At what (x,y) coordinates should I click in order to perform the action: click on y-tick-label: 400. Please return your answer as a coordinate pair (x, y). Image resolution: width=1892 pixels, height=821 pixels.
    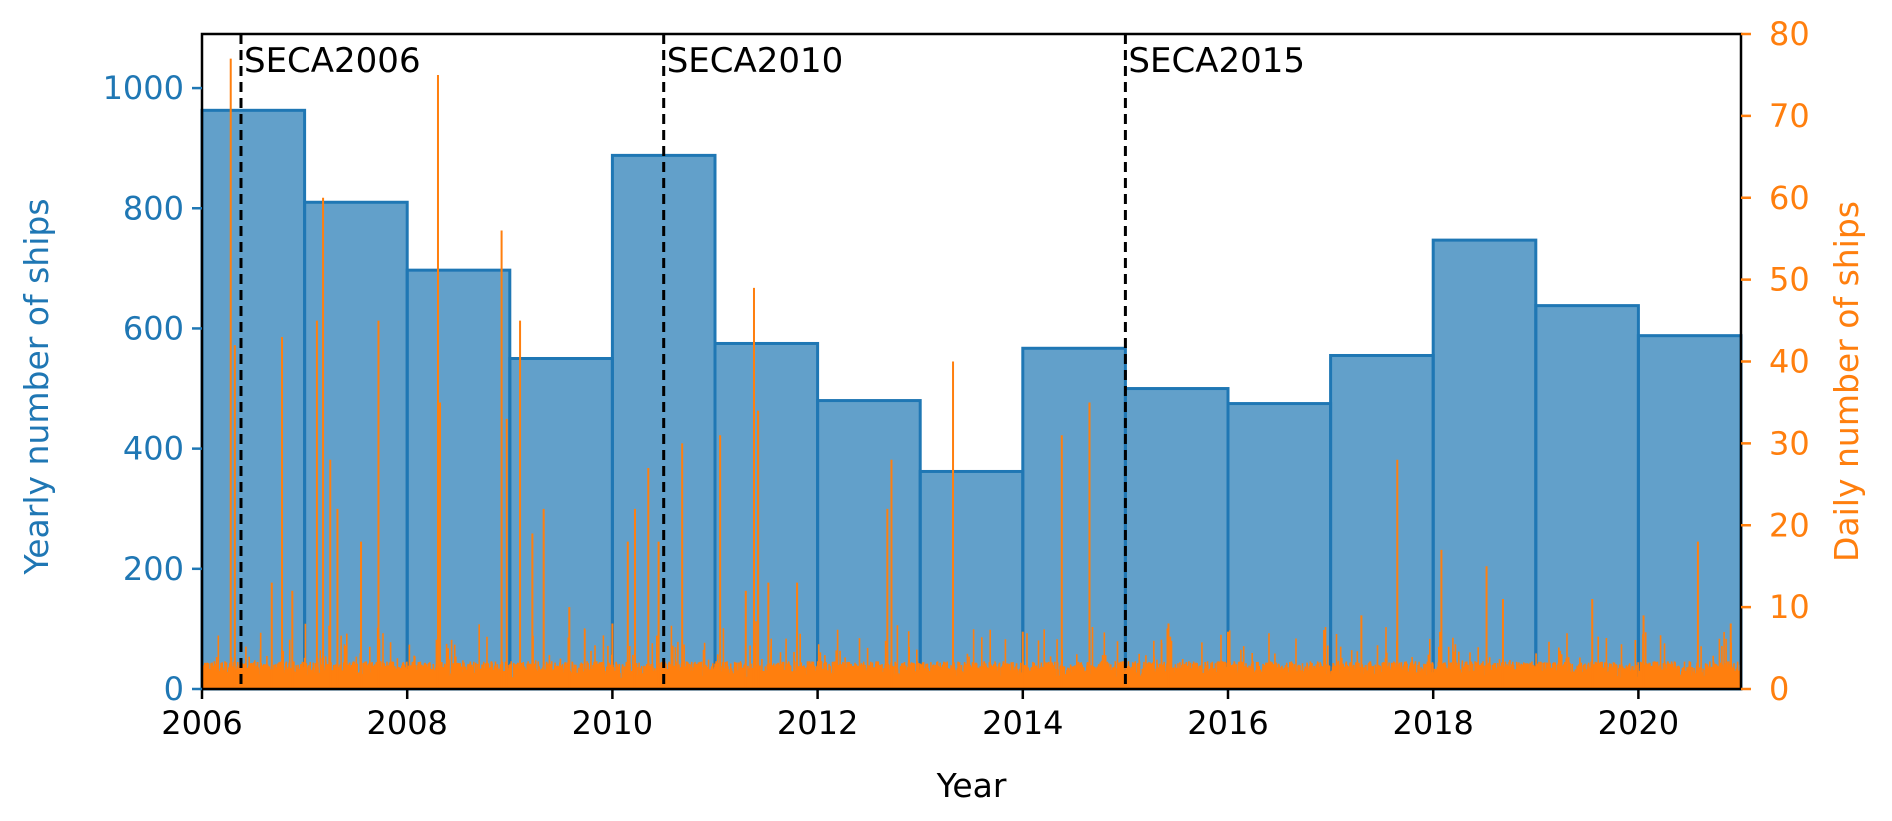
    Looking at the image, I should click on (153, 449).